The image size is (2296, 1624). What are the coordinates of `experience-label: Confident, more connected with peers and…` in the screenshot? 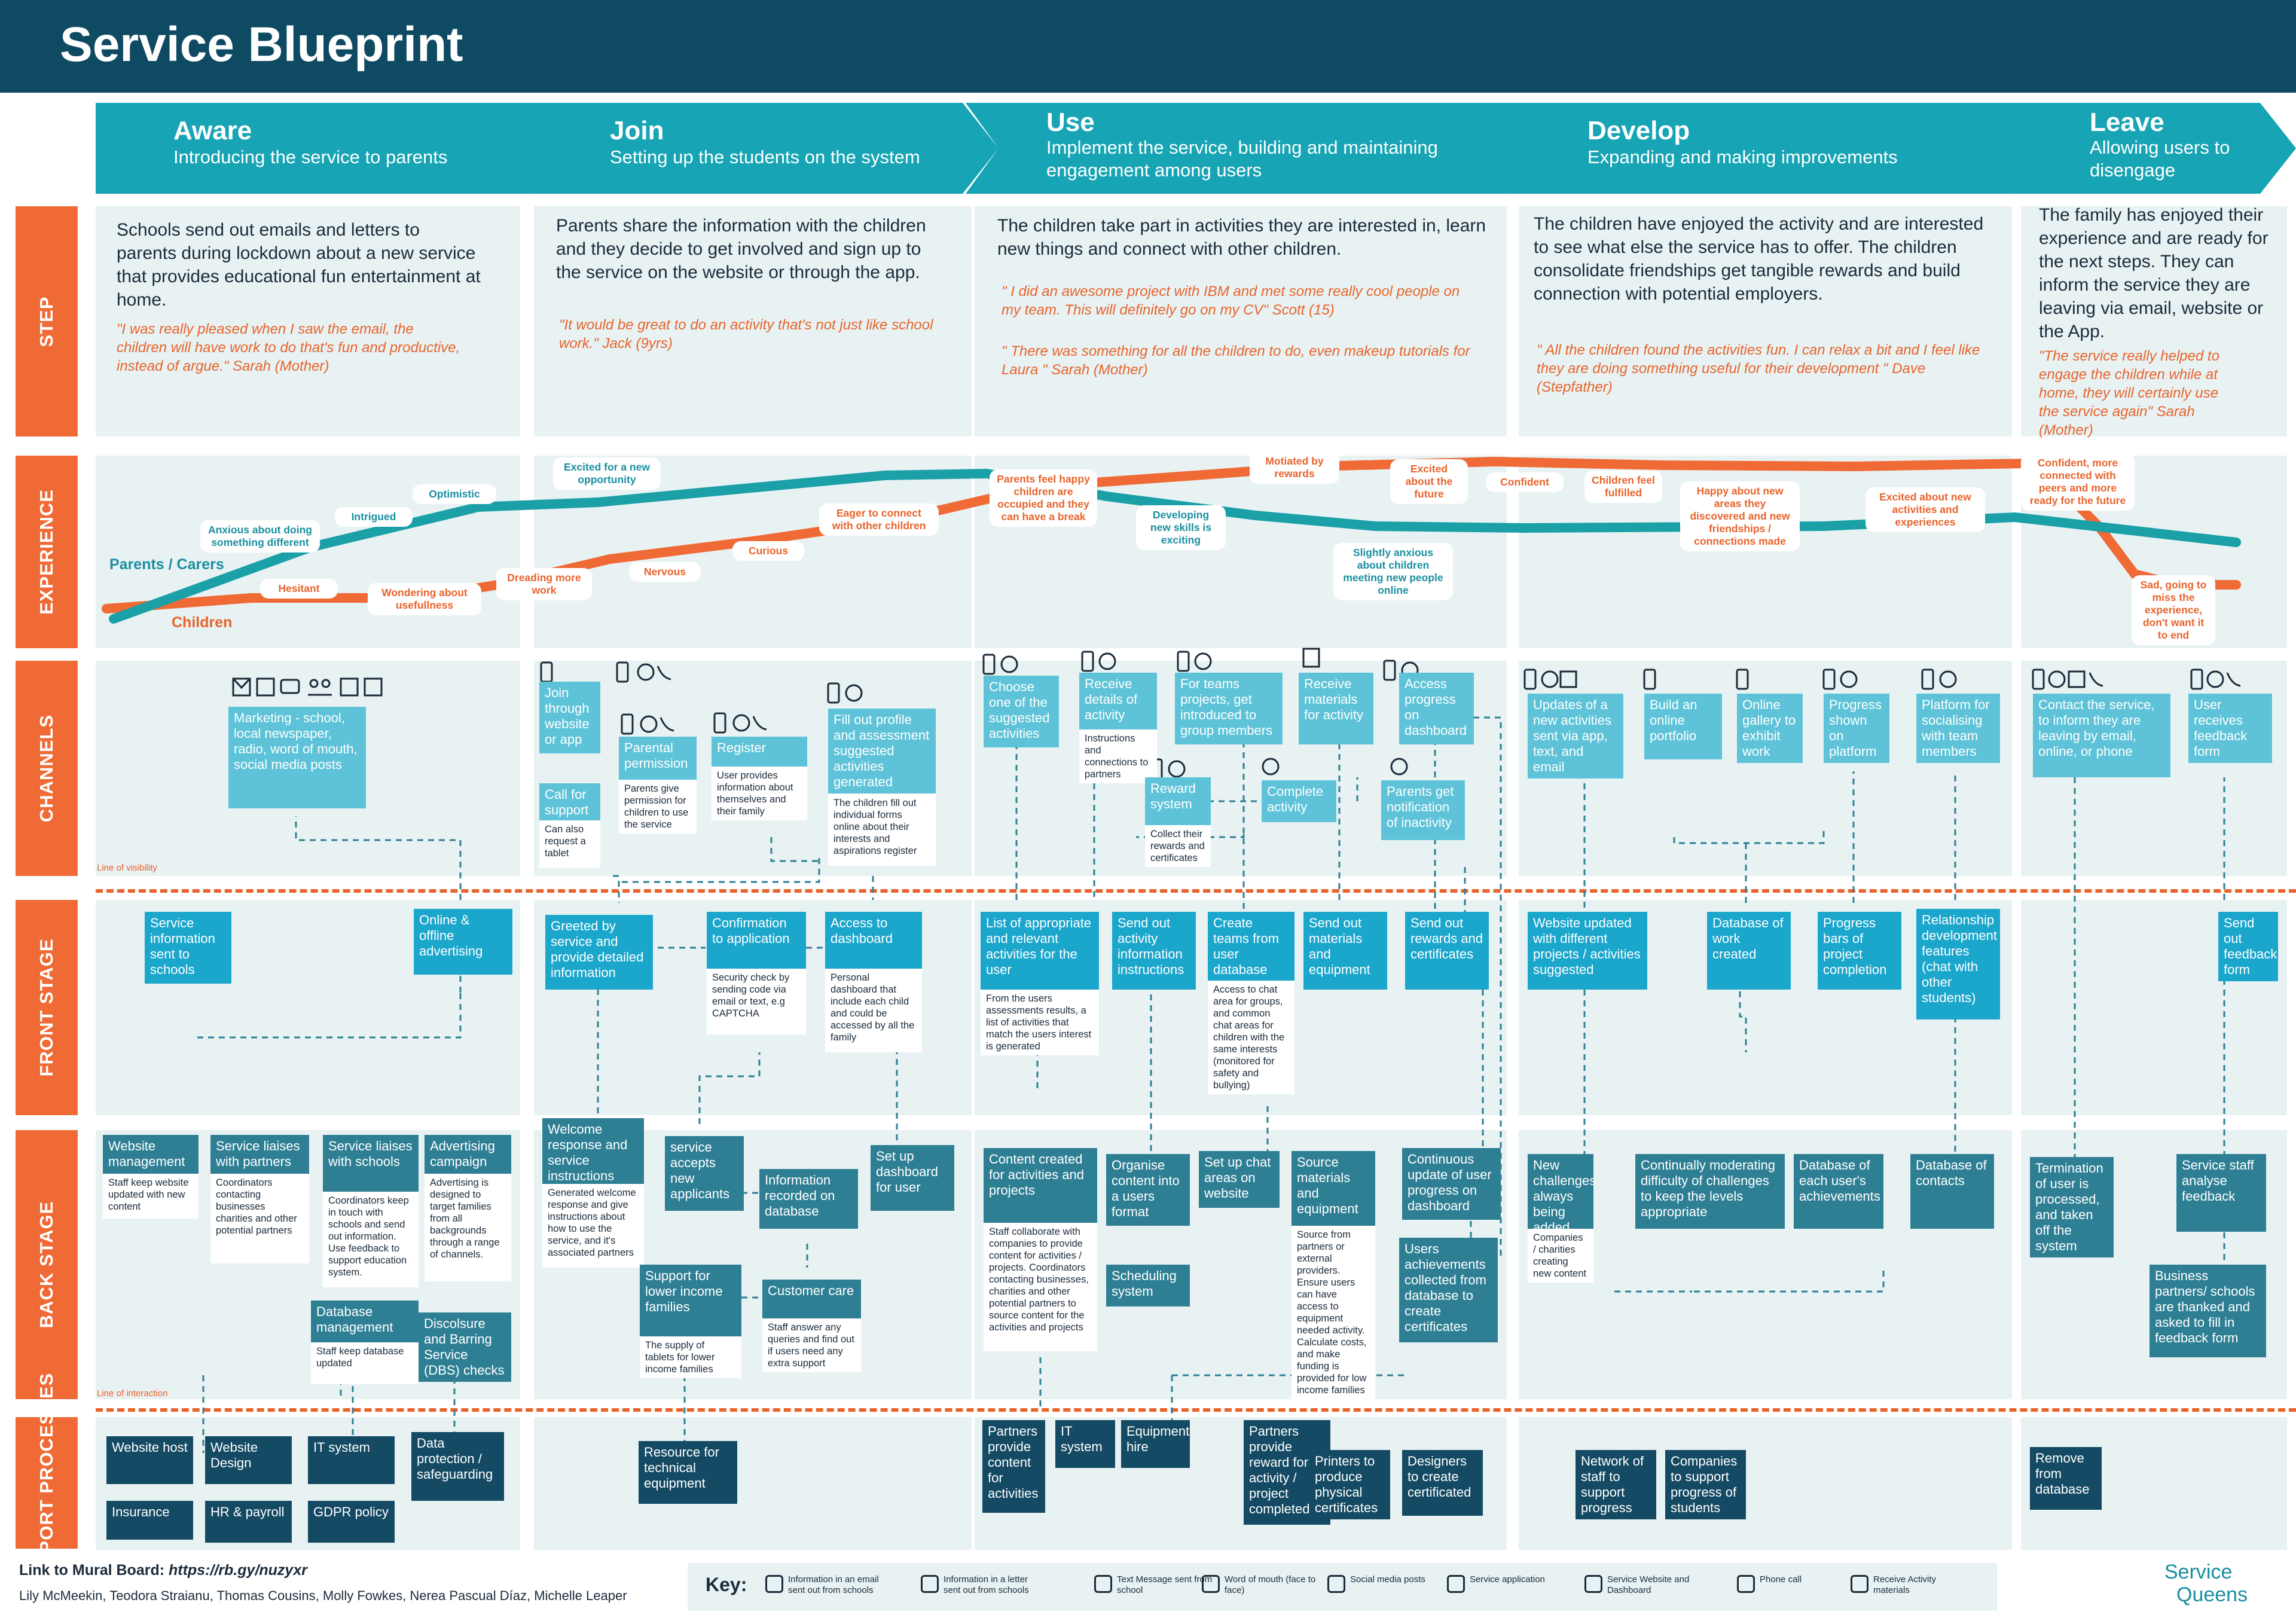 It's located at (2078, 482).